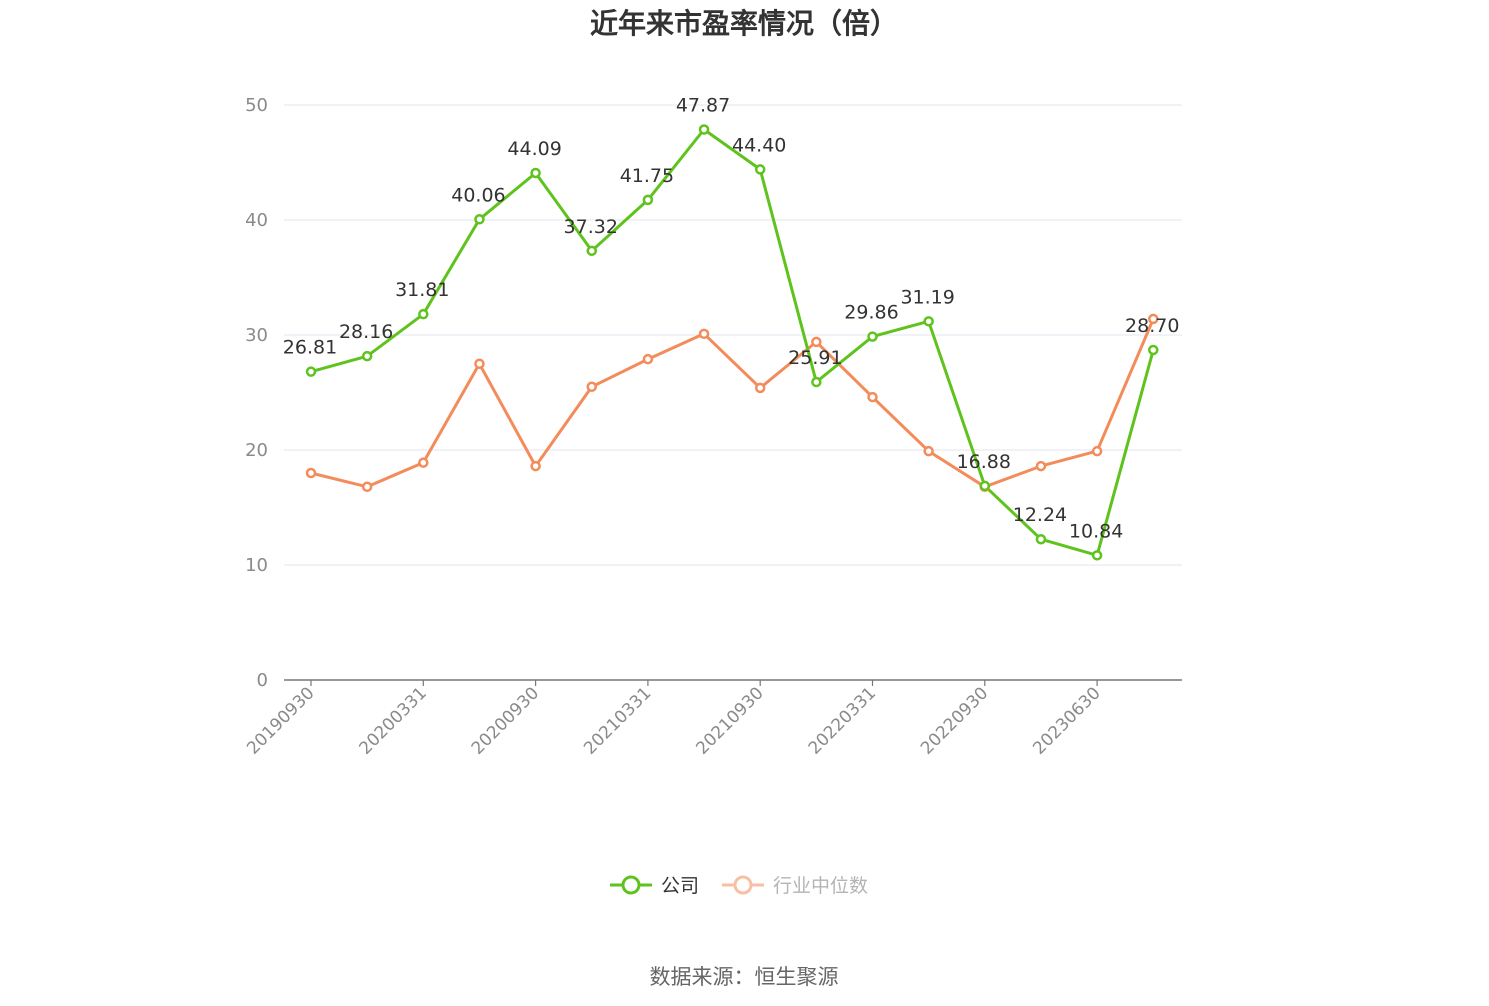 The image size is (1489, 1006). What do you see at coordinates (1152, 326) in the screenshot?
I see `data-label: 28.70` at bounding box center [1152, 326].